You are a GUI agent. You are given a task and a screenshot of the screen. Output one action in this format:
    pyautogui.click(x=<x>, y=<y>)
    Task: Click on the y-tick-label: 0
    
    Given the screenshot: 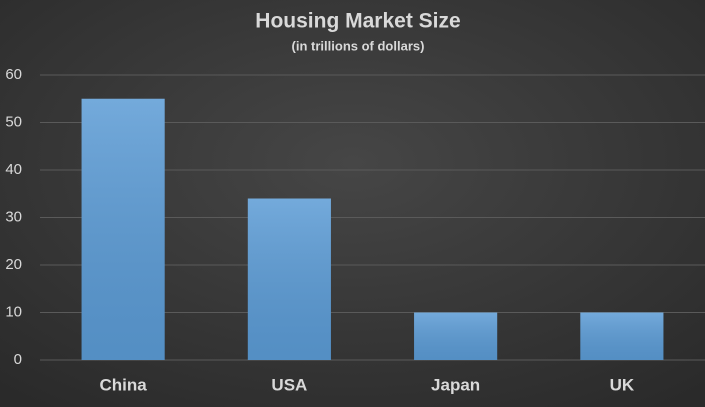 What is the action you would take?
    pyautogui.click(x=18, y=359)
    